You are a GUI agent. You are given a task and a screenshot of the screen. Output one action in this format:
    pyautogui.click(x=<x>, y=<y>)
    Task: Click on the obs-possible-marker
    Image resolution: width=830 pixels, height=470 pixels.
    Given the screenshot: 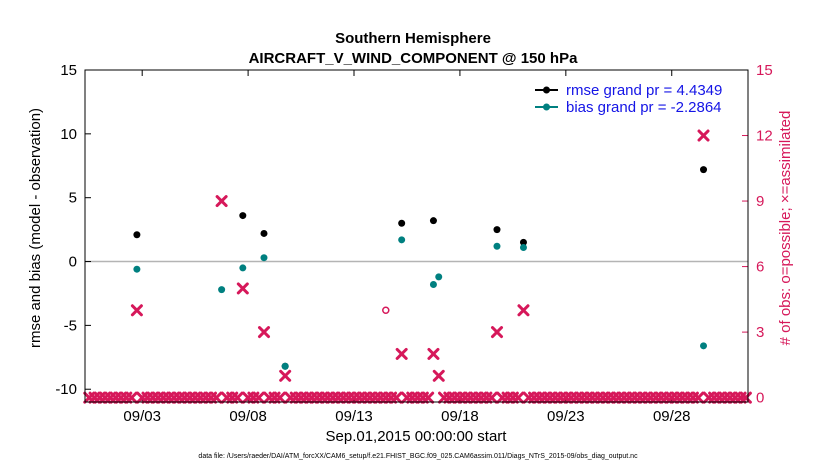 What is the action you would take?
    pyautogui.click(x=386, y=310)
    